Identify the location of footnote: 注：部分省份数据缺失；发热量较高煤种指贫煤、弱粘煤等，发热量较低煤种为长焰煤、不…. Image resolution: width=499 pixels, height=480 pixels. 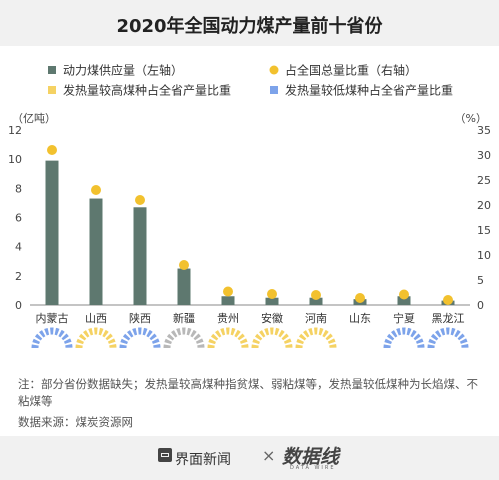
(248, 392).